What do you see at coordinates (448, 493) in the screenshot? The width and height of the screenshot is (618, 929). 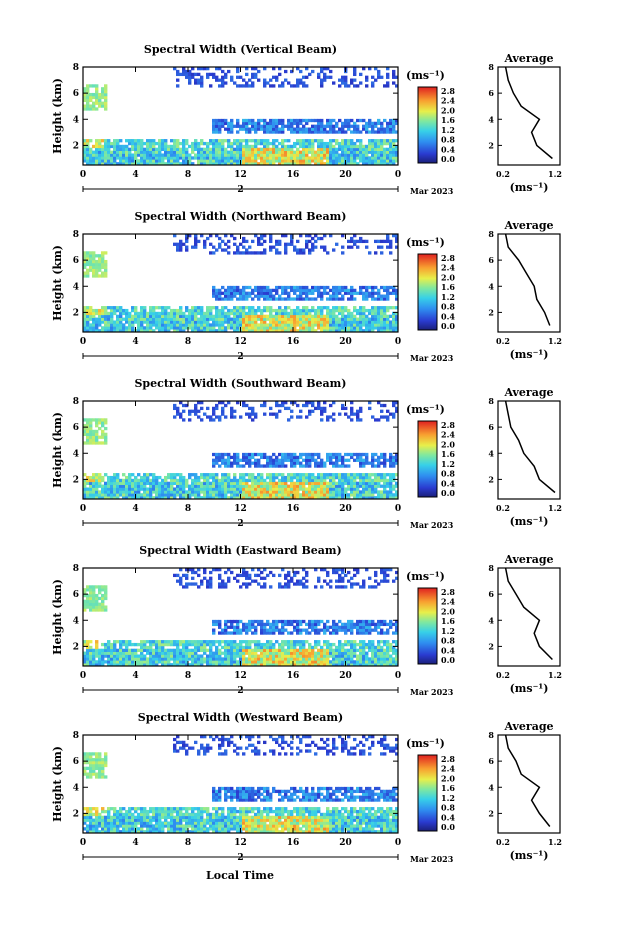 I see `colorbar-tick-label: 0.0` at bounding box center [448, 493].